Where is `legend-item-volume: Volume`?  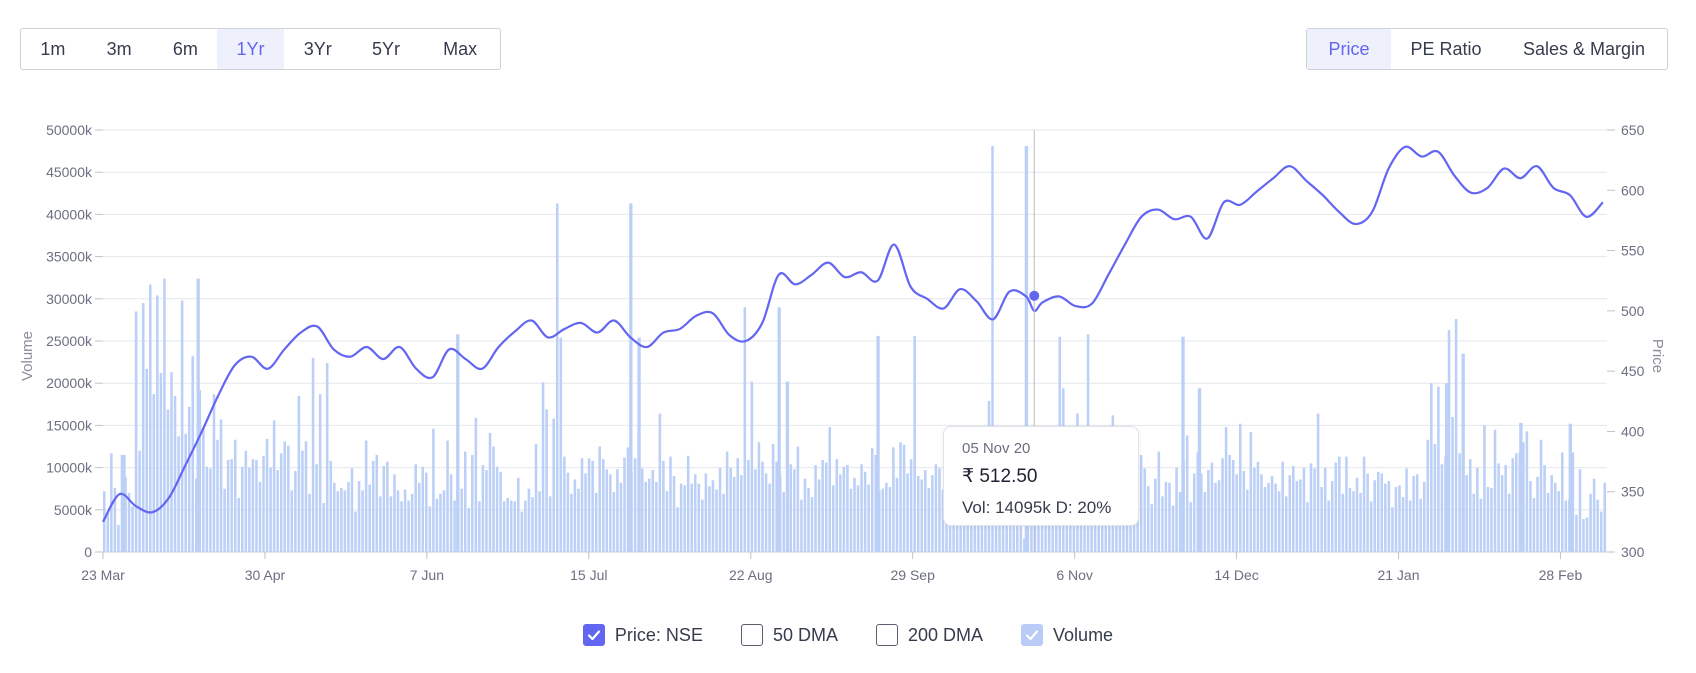
legend-item-volume: Volume is located at coordinates (1067, 635).